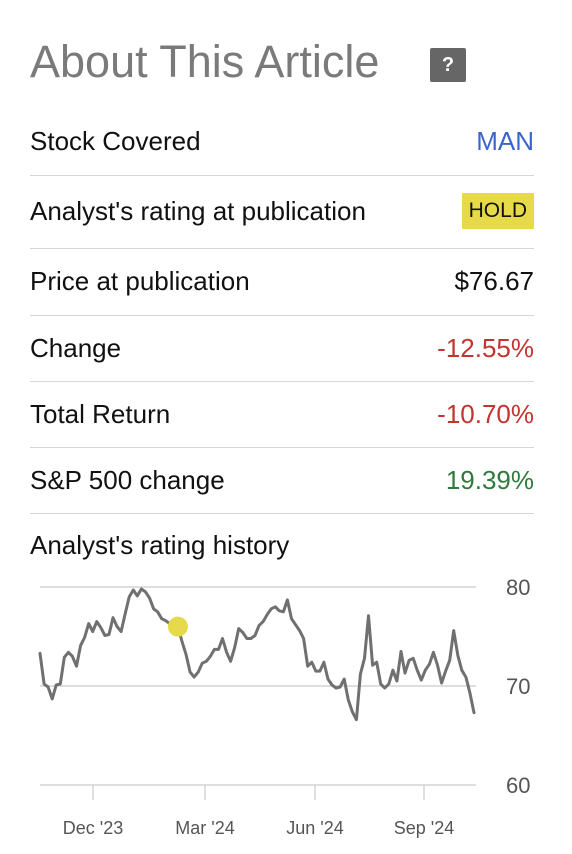 The height and width of the screenshot is (854, 572). What do you see at coordinates (489, 480) in the screenshot?
I see `sp500-value: 19.39%` at bounding box center [489, 480].